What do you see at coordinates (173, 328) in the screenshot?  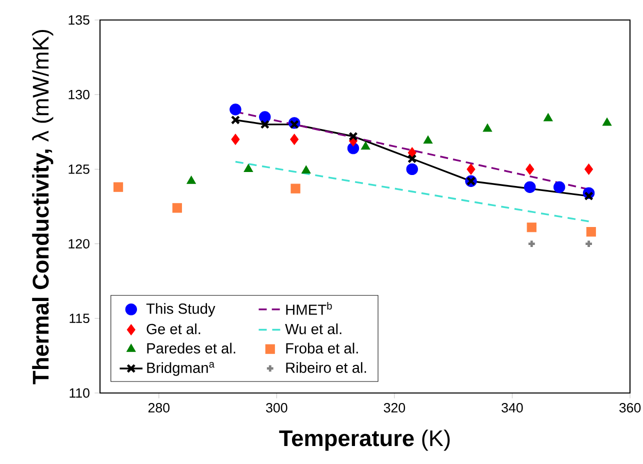 I see `legend-label: Ge et al.` at bounding box center [173, 328].